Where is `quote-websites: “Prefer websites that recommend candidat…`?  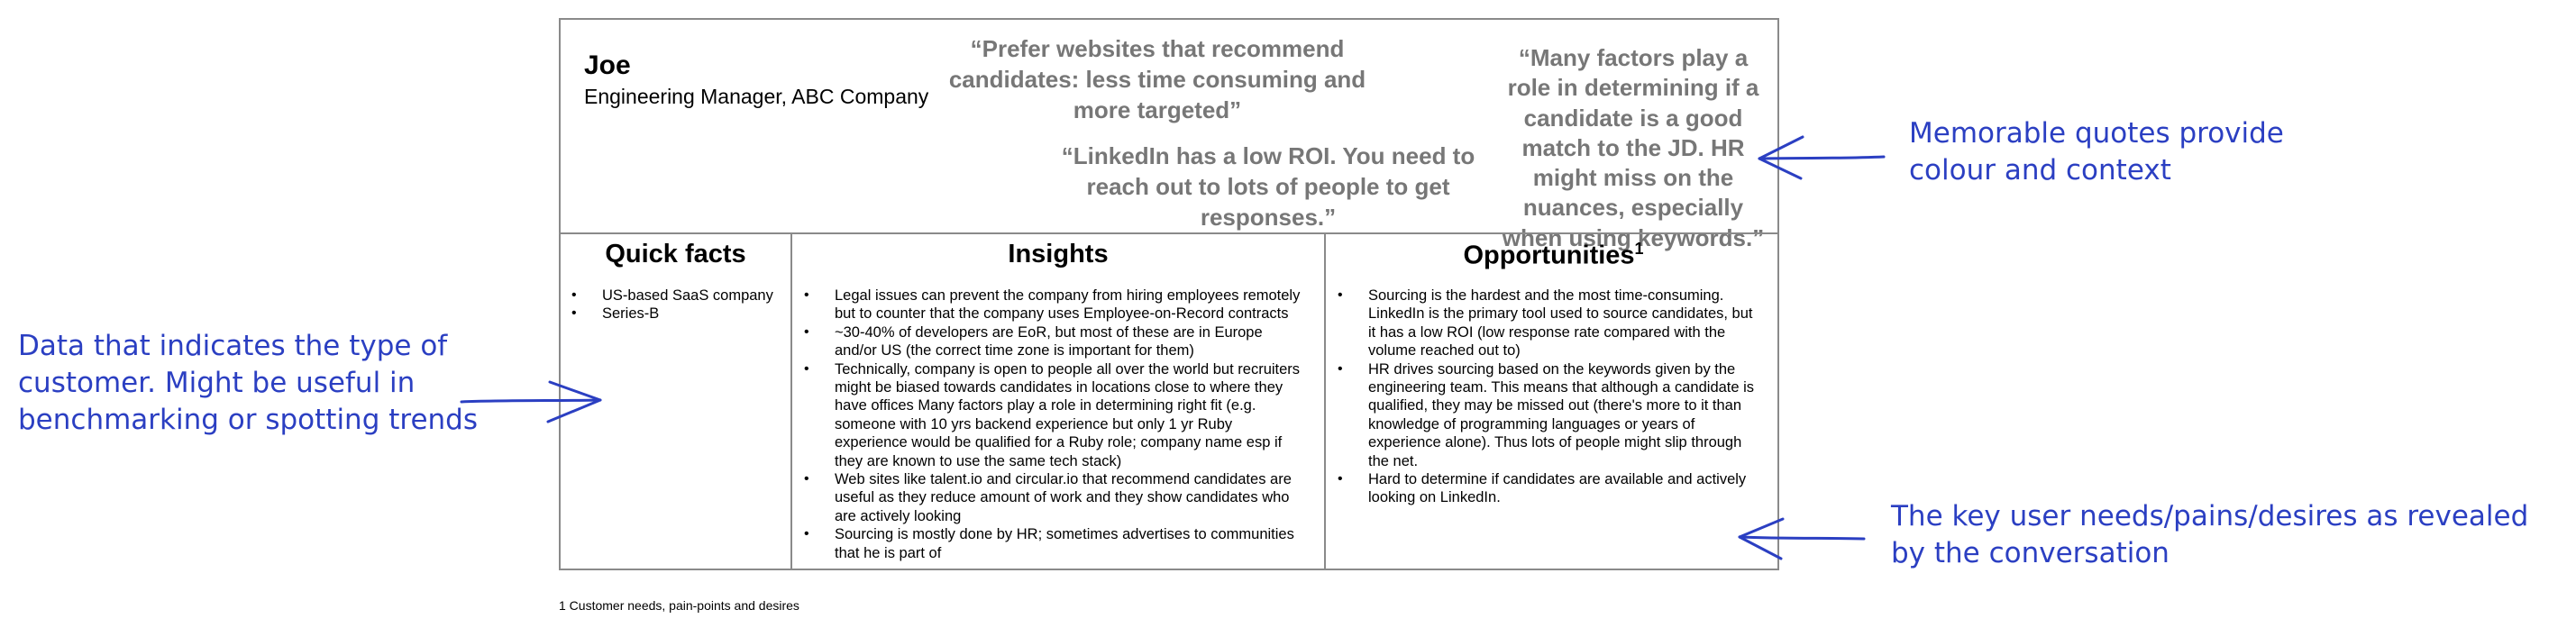
quote-websites: “Prefer websites that recommend candidat… is located at coordinates (1157, 79).